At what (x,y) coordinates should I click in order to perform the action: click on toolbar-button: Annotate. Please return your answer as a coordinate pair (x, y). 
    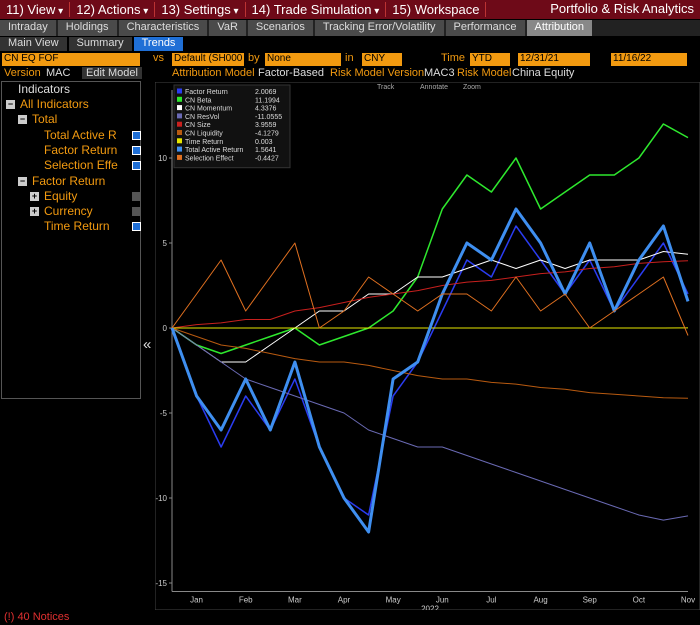
    Looking at the image, I should click on (434, 87).